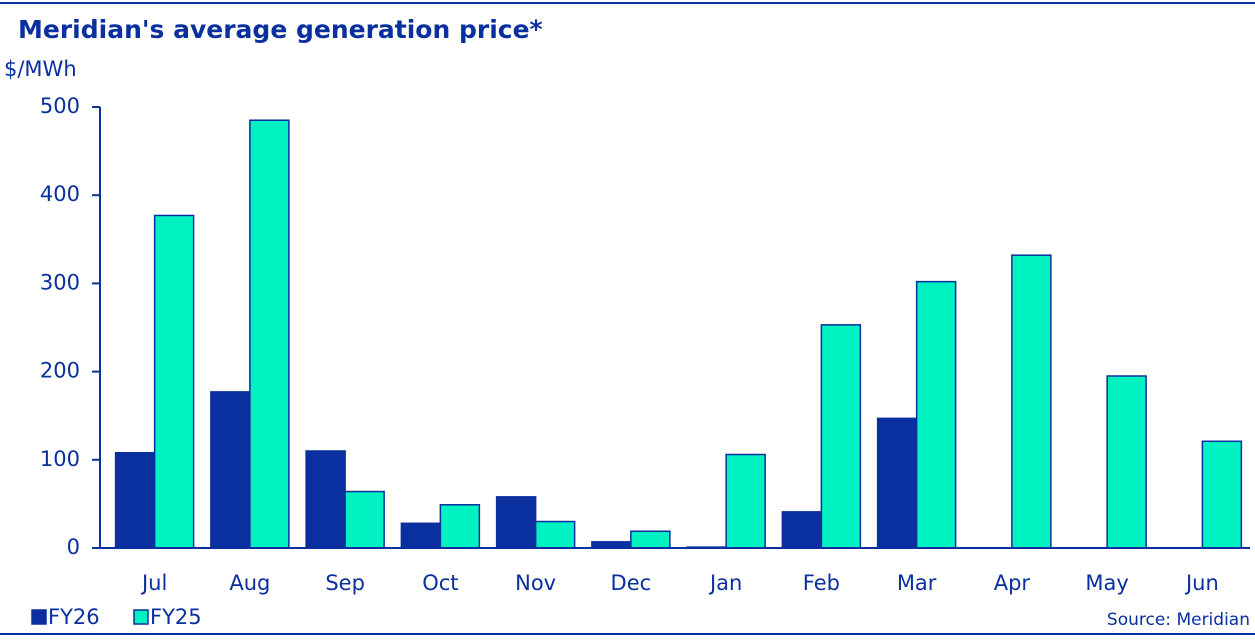 This screenshot has height=642, width=1255. I want to click on y-axis-label: $/MWh, so click(40, 69).